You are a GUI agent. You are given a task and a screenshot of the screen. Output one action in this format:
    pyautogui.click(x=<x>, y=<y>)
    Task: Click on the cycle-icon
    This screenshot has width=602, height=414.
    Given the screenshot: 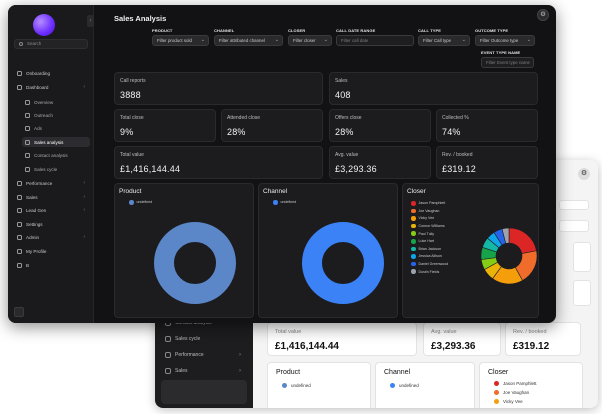 What is the action you would take?
    pyautogui.click(x=168, y=339)
    